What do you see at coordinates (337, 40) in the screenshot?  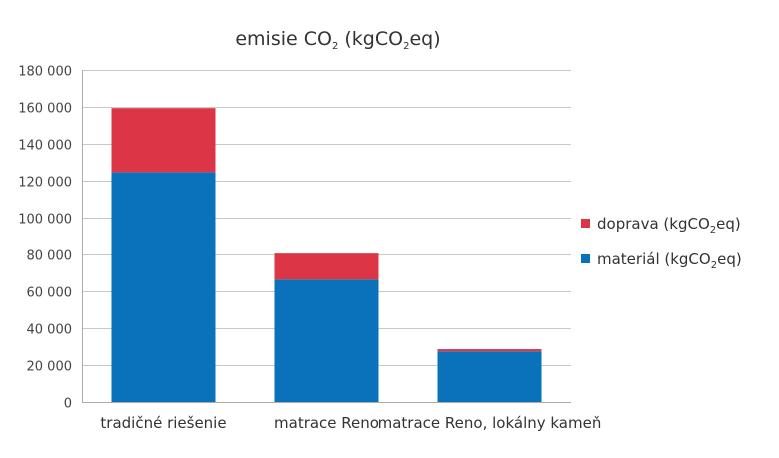 I see `chart-title: emisie CO2 (kgCO2eq)` at bounding box center [337, 40].